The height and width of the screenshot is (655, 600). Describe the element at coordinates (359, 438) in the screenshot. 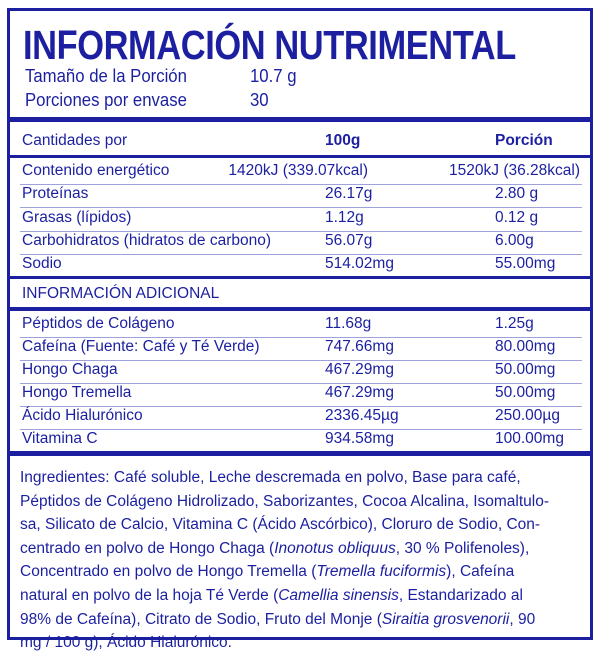

I see `value-per-100g: 934.58mg` at that location.